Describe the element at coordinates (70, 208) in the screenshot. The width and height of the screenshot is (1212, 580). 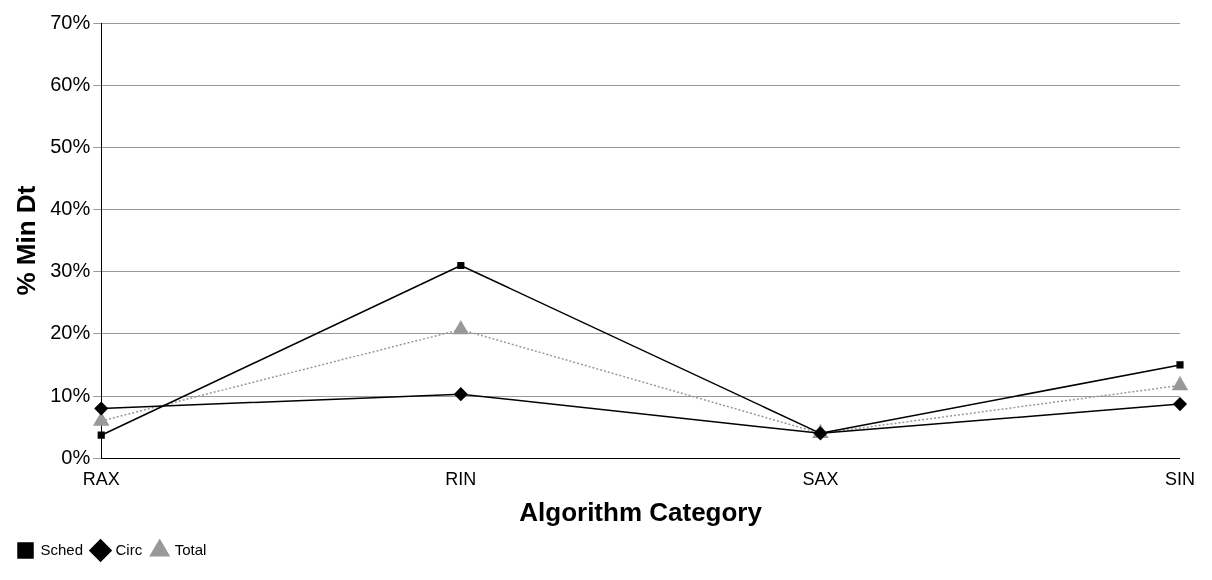
I see `y-tick-label: 40%` at that location.